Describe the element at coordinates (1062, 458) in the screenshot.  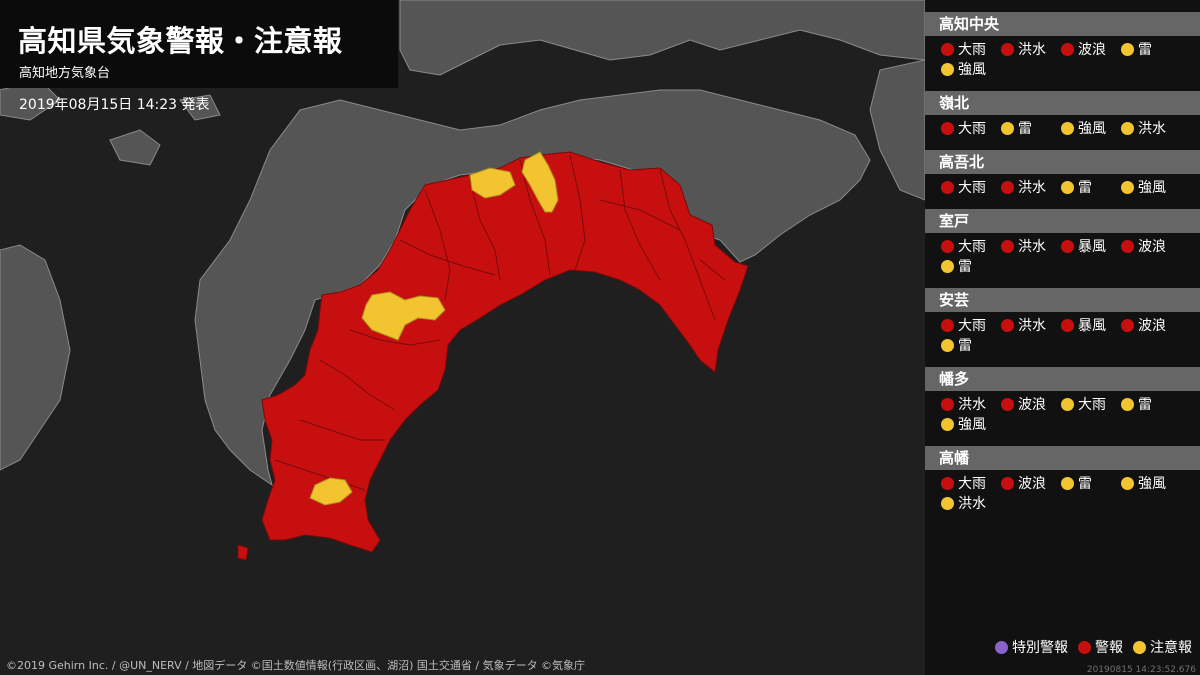
I see `region-name: 高幡` at that location.